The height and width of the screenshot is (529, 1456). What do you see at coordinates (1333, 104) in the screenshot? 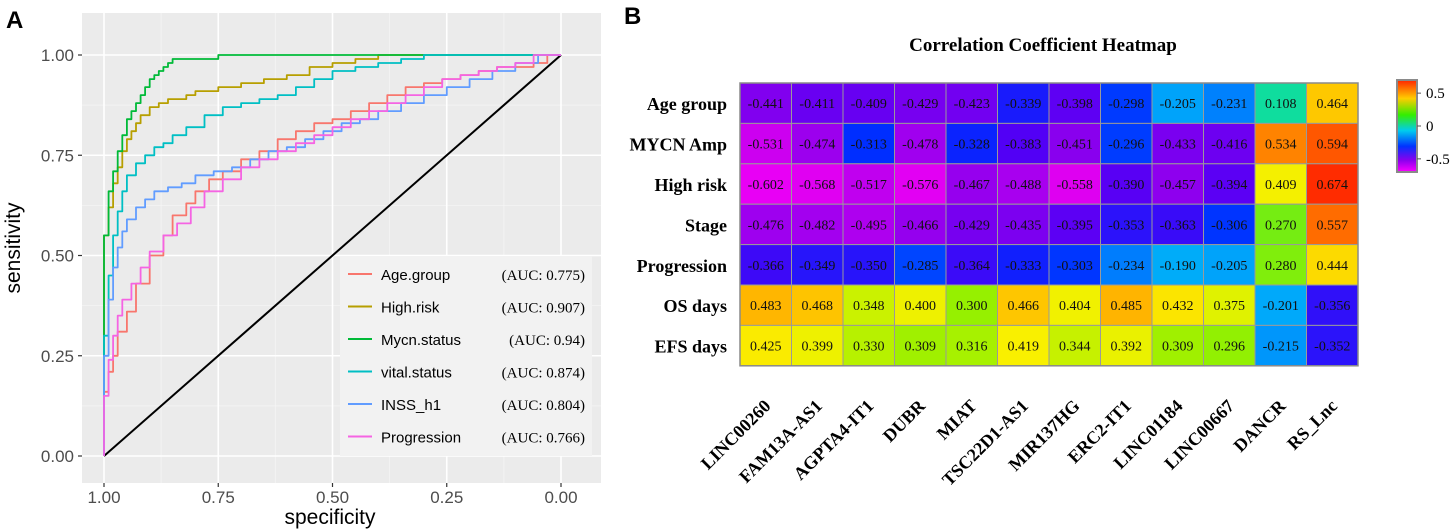
I see `heatmap-cell-value: 0.464` at bounding box center [1333, 104].